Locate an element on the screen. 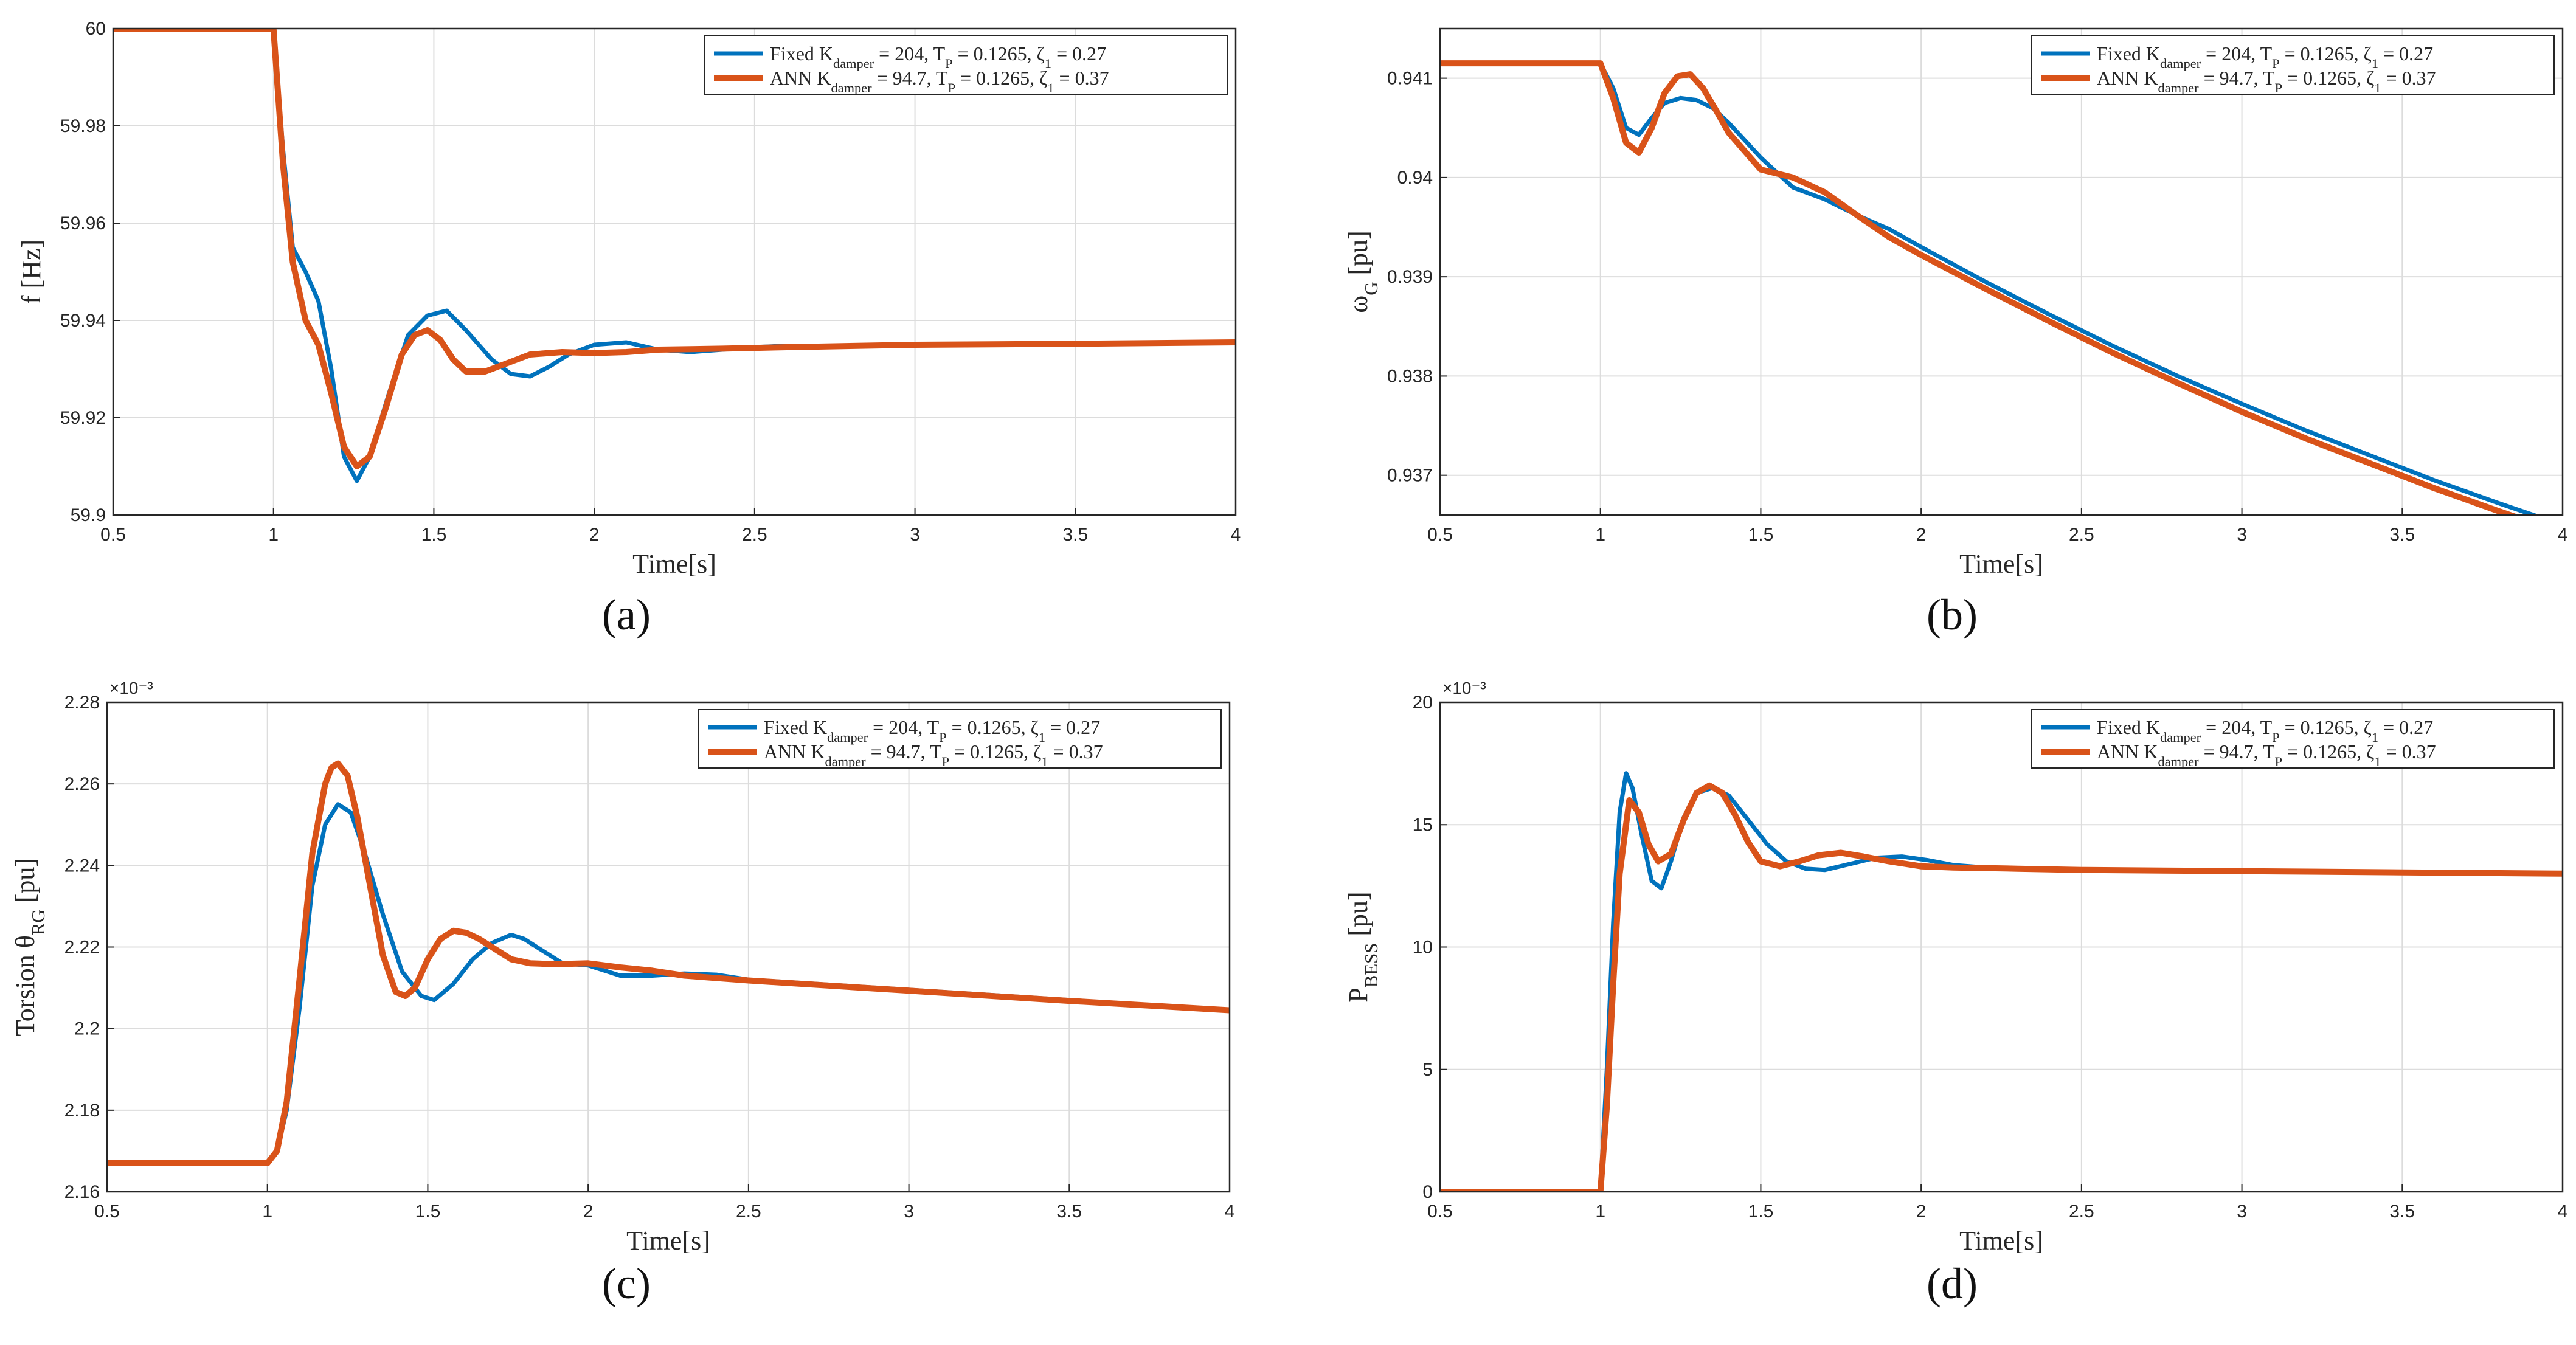 The height and width of the screenshot is (1345, 2576). y-tick-label: 2.24 is located at coordinates (82, 866).